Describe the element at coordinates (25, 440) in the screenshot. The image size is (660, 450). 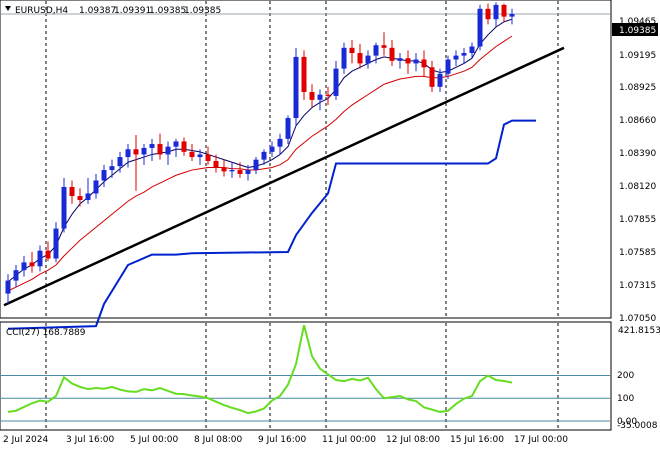
I see `time-label: 2 Jul 2024` at that location.